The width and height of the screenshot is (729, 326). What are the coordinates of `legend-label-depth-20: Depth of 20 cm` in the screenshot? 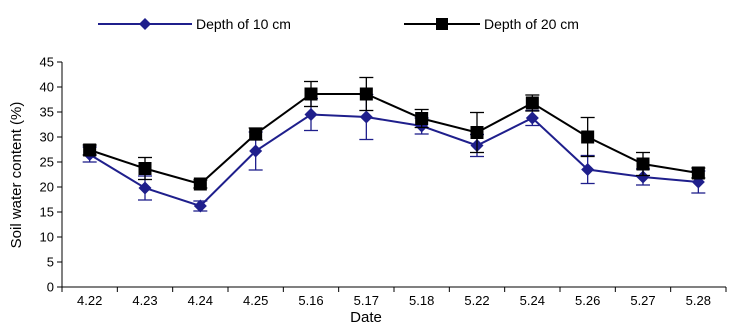 It's located at (531, 24).